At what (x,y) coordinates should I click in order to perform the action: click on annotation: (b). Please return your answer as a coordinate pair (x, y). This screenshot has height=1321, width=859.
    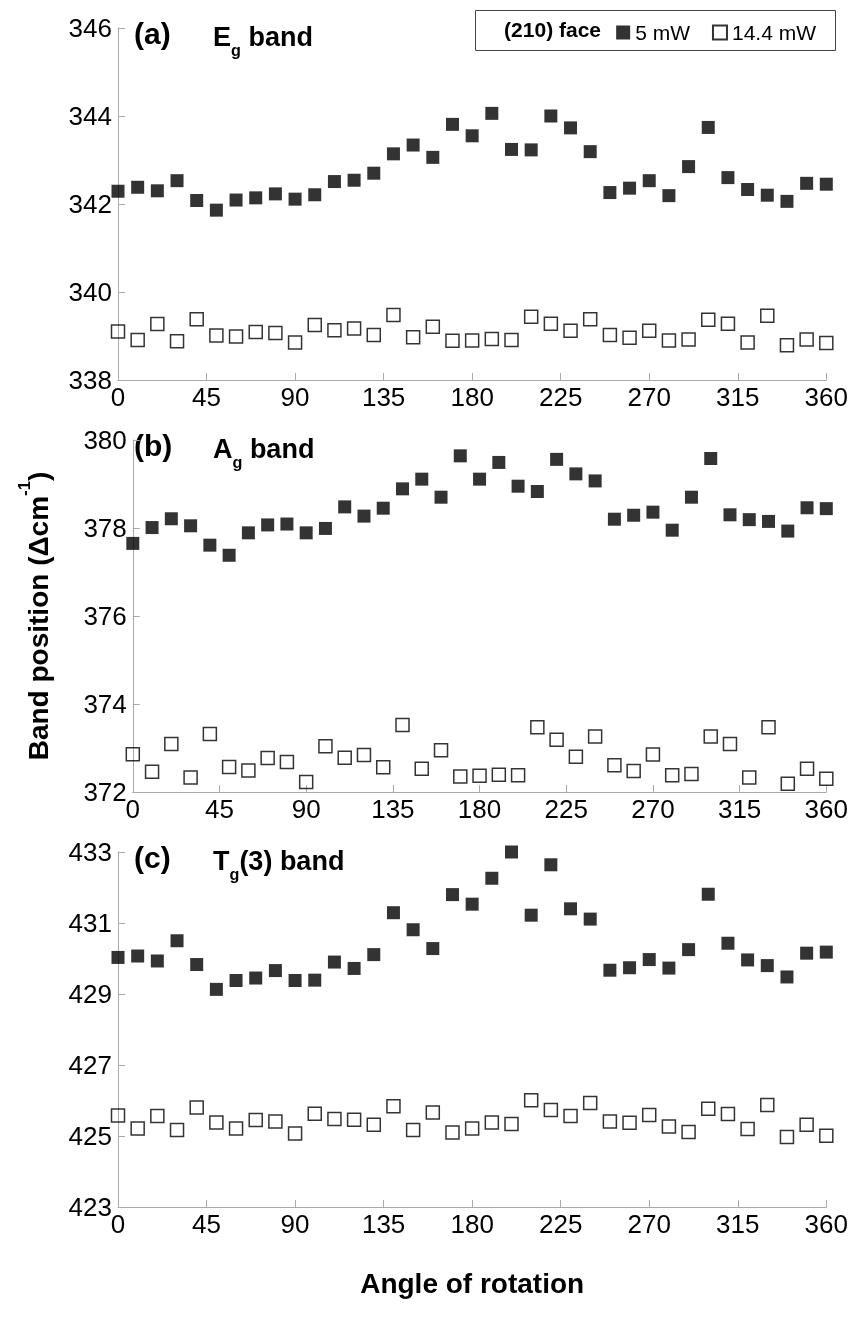
    Looking at the image, I should click on (153, 445).